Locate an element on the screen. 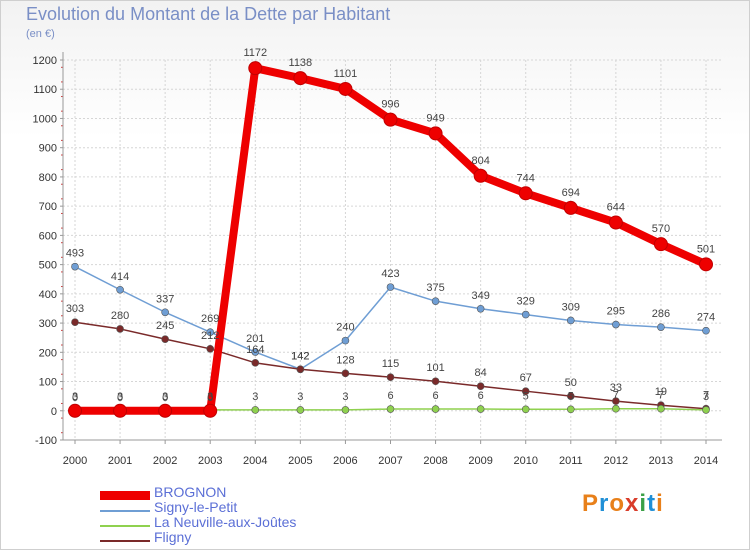 The image size is (750, 550). data-label: 142 is located at coordinates (300, 356).